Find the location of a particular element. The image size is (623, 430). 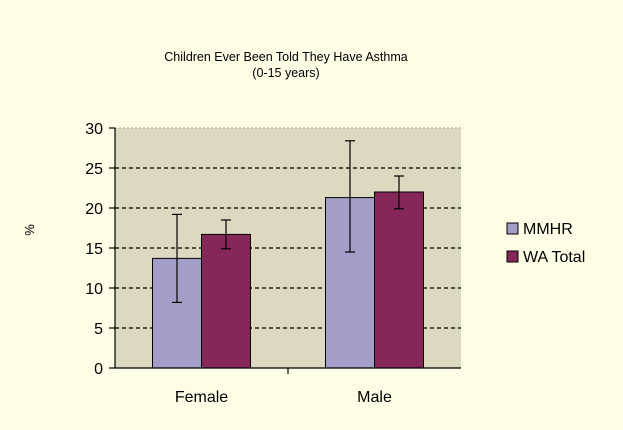

y-tick-label: 20 is located at coordinates (94, 209).